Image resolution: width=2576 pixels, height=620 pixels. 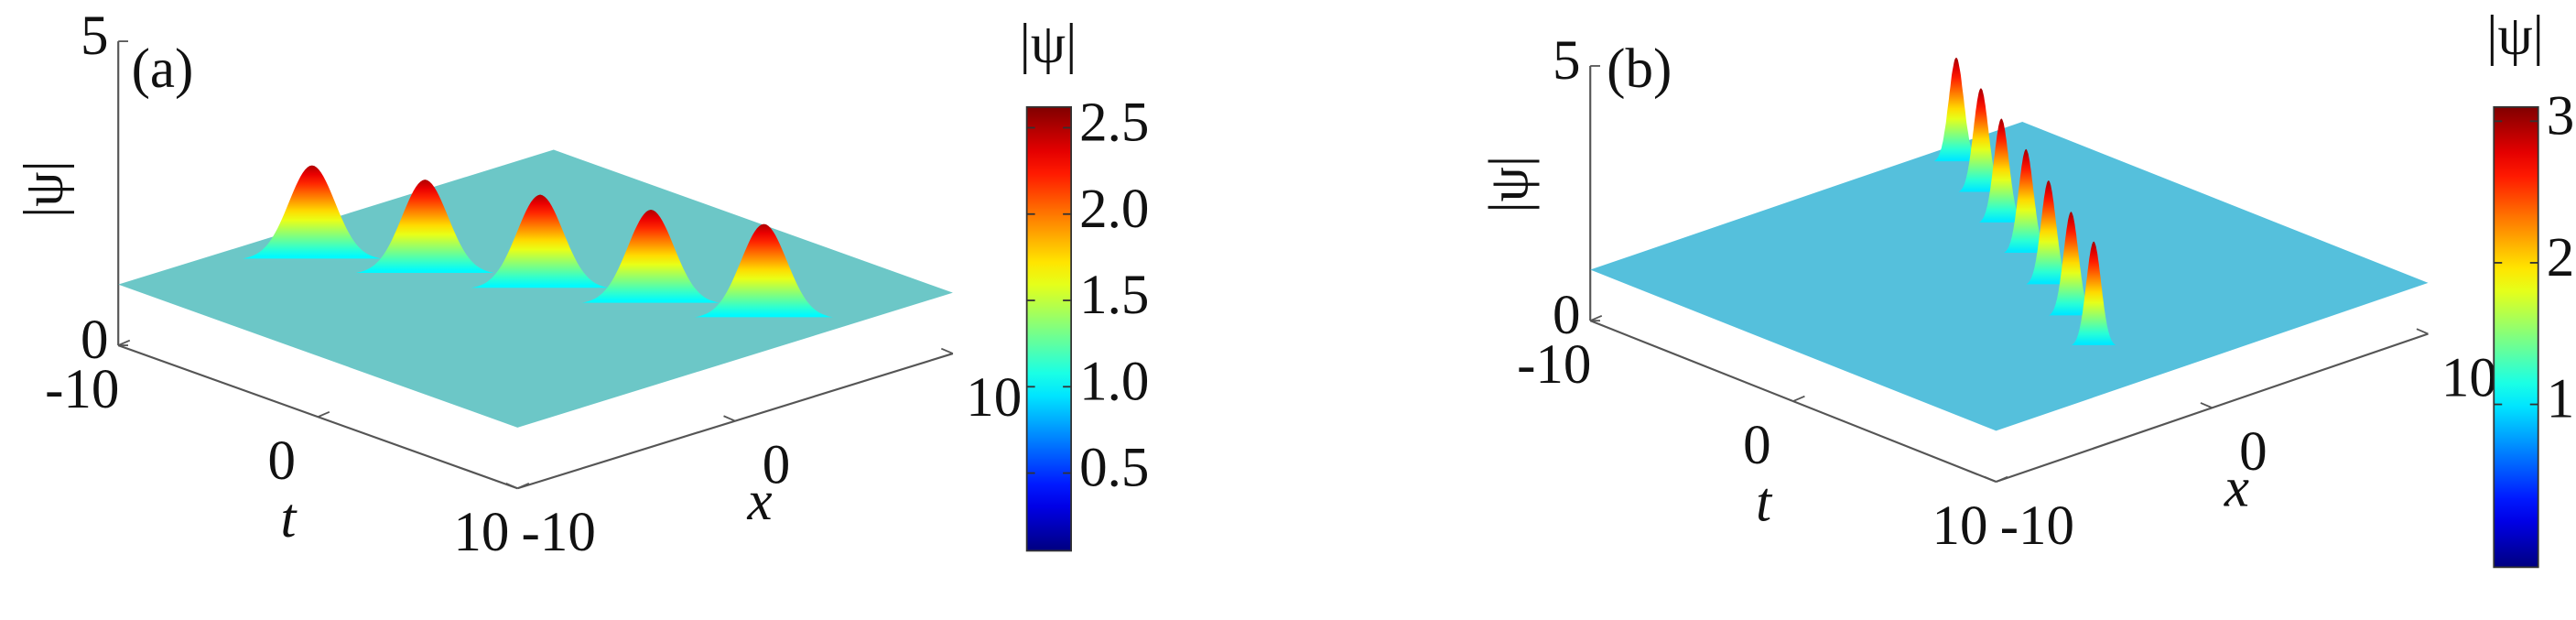 I want to click on colorbar-tick-label: 2, so click(x=2561, y=257).